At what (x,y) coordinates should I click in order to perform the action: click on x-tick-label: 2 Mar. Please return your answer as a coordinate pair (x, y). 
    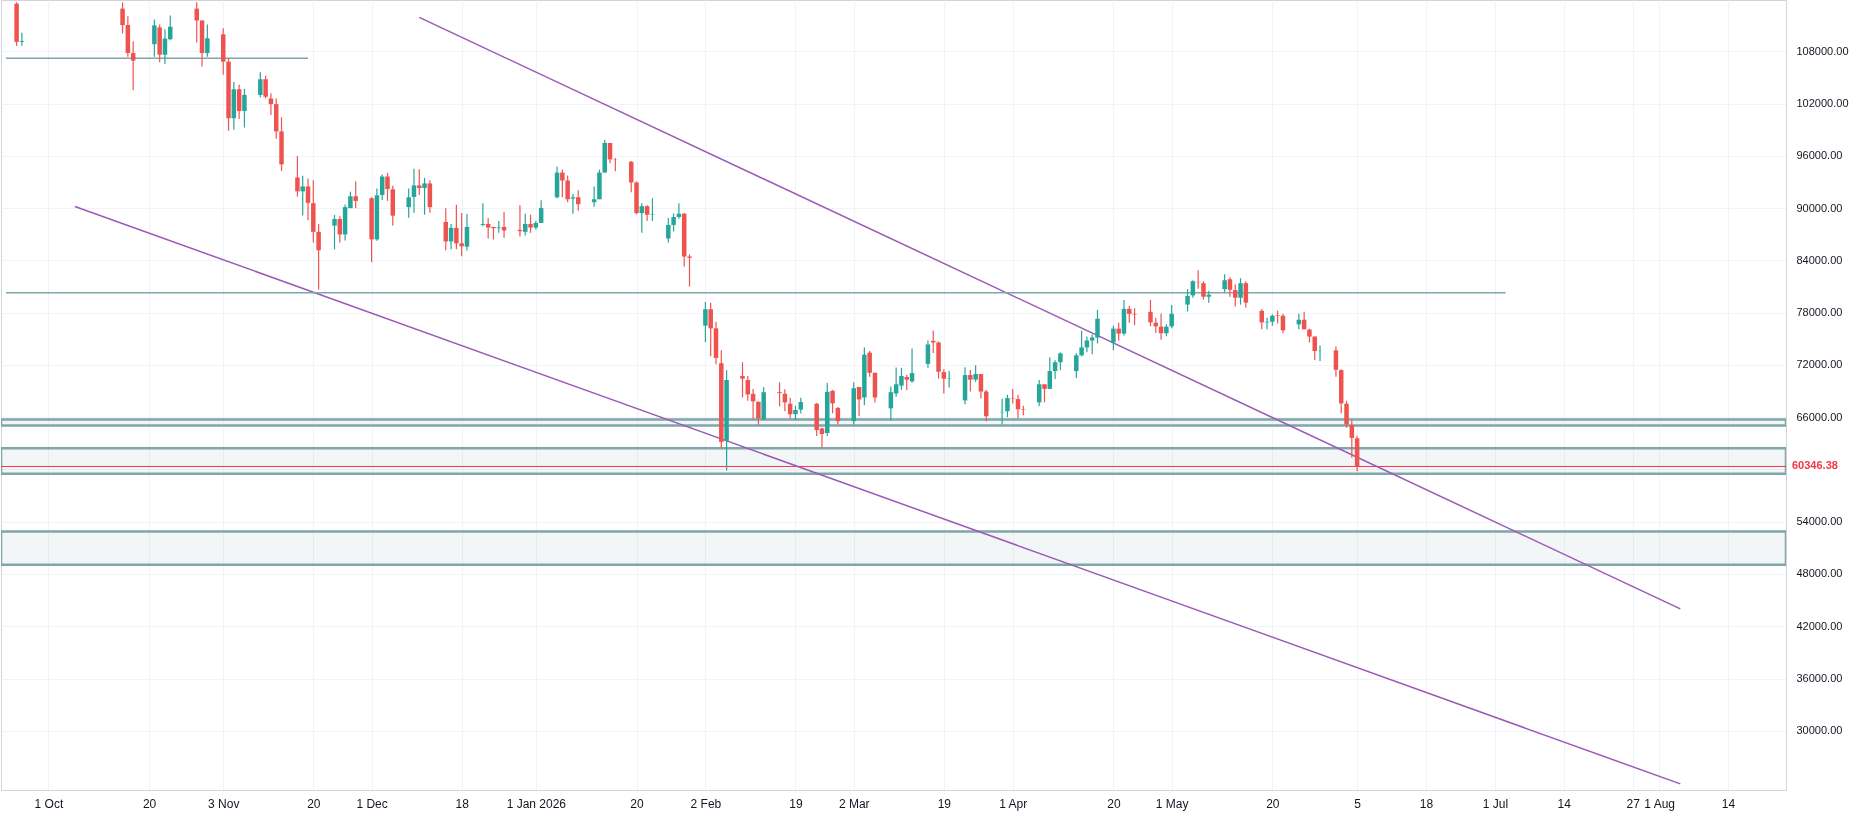
    Looking at the image, I should click on (854, 803).